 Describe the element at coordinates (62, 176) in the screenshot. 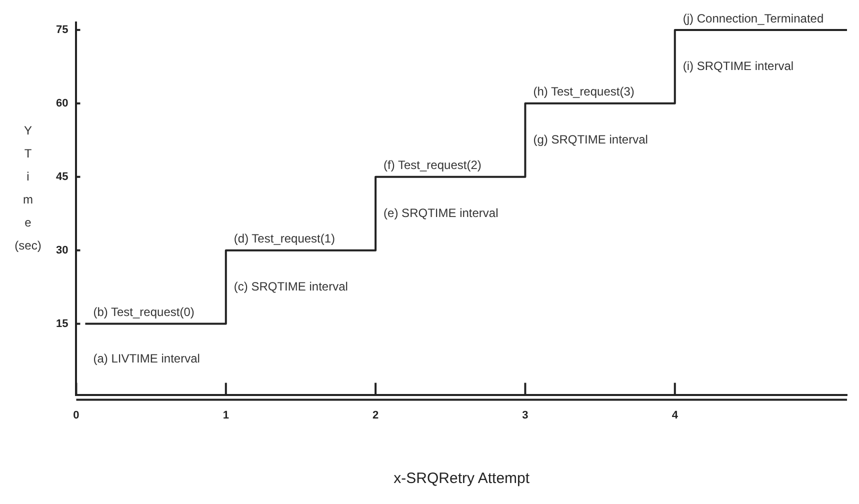

I see `y-tick-label: 45` at that location.